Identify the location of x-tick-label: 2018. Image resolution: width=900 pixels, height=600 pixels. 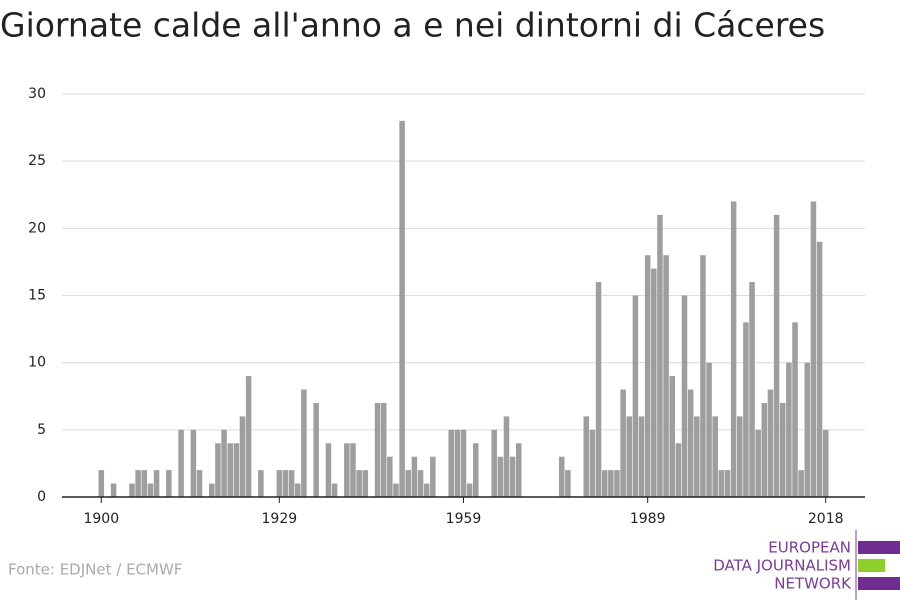
(826, 519).